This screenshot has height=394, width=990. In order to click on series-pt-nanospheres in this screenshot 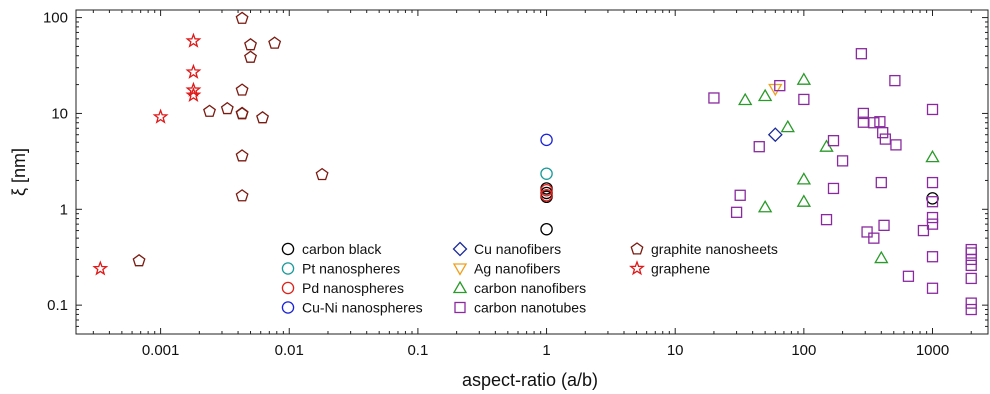, I will do `click(546, 173)`.